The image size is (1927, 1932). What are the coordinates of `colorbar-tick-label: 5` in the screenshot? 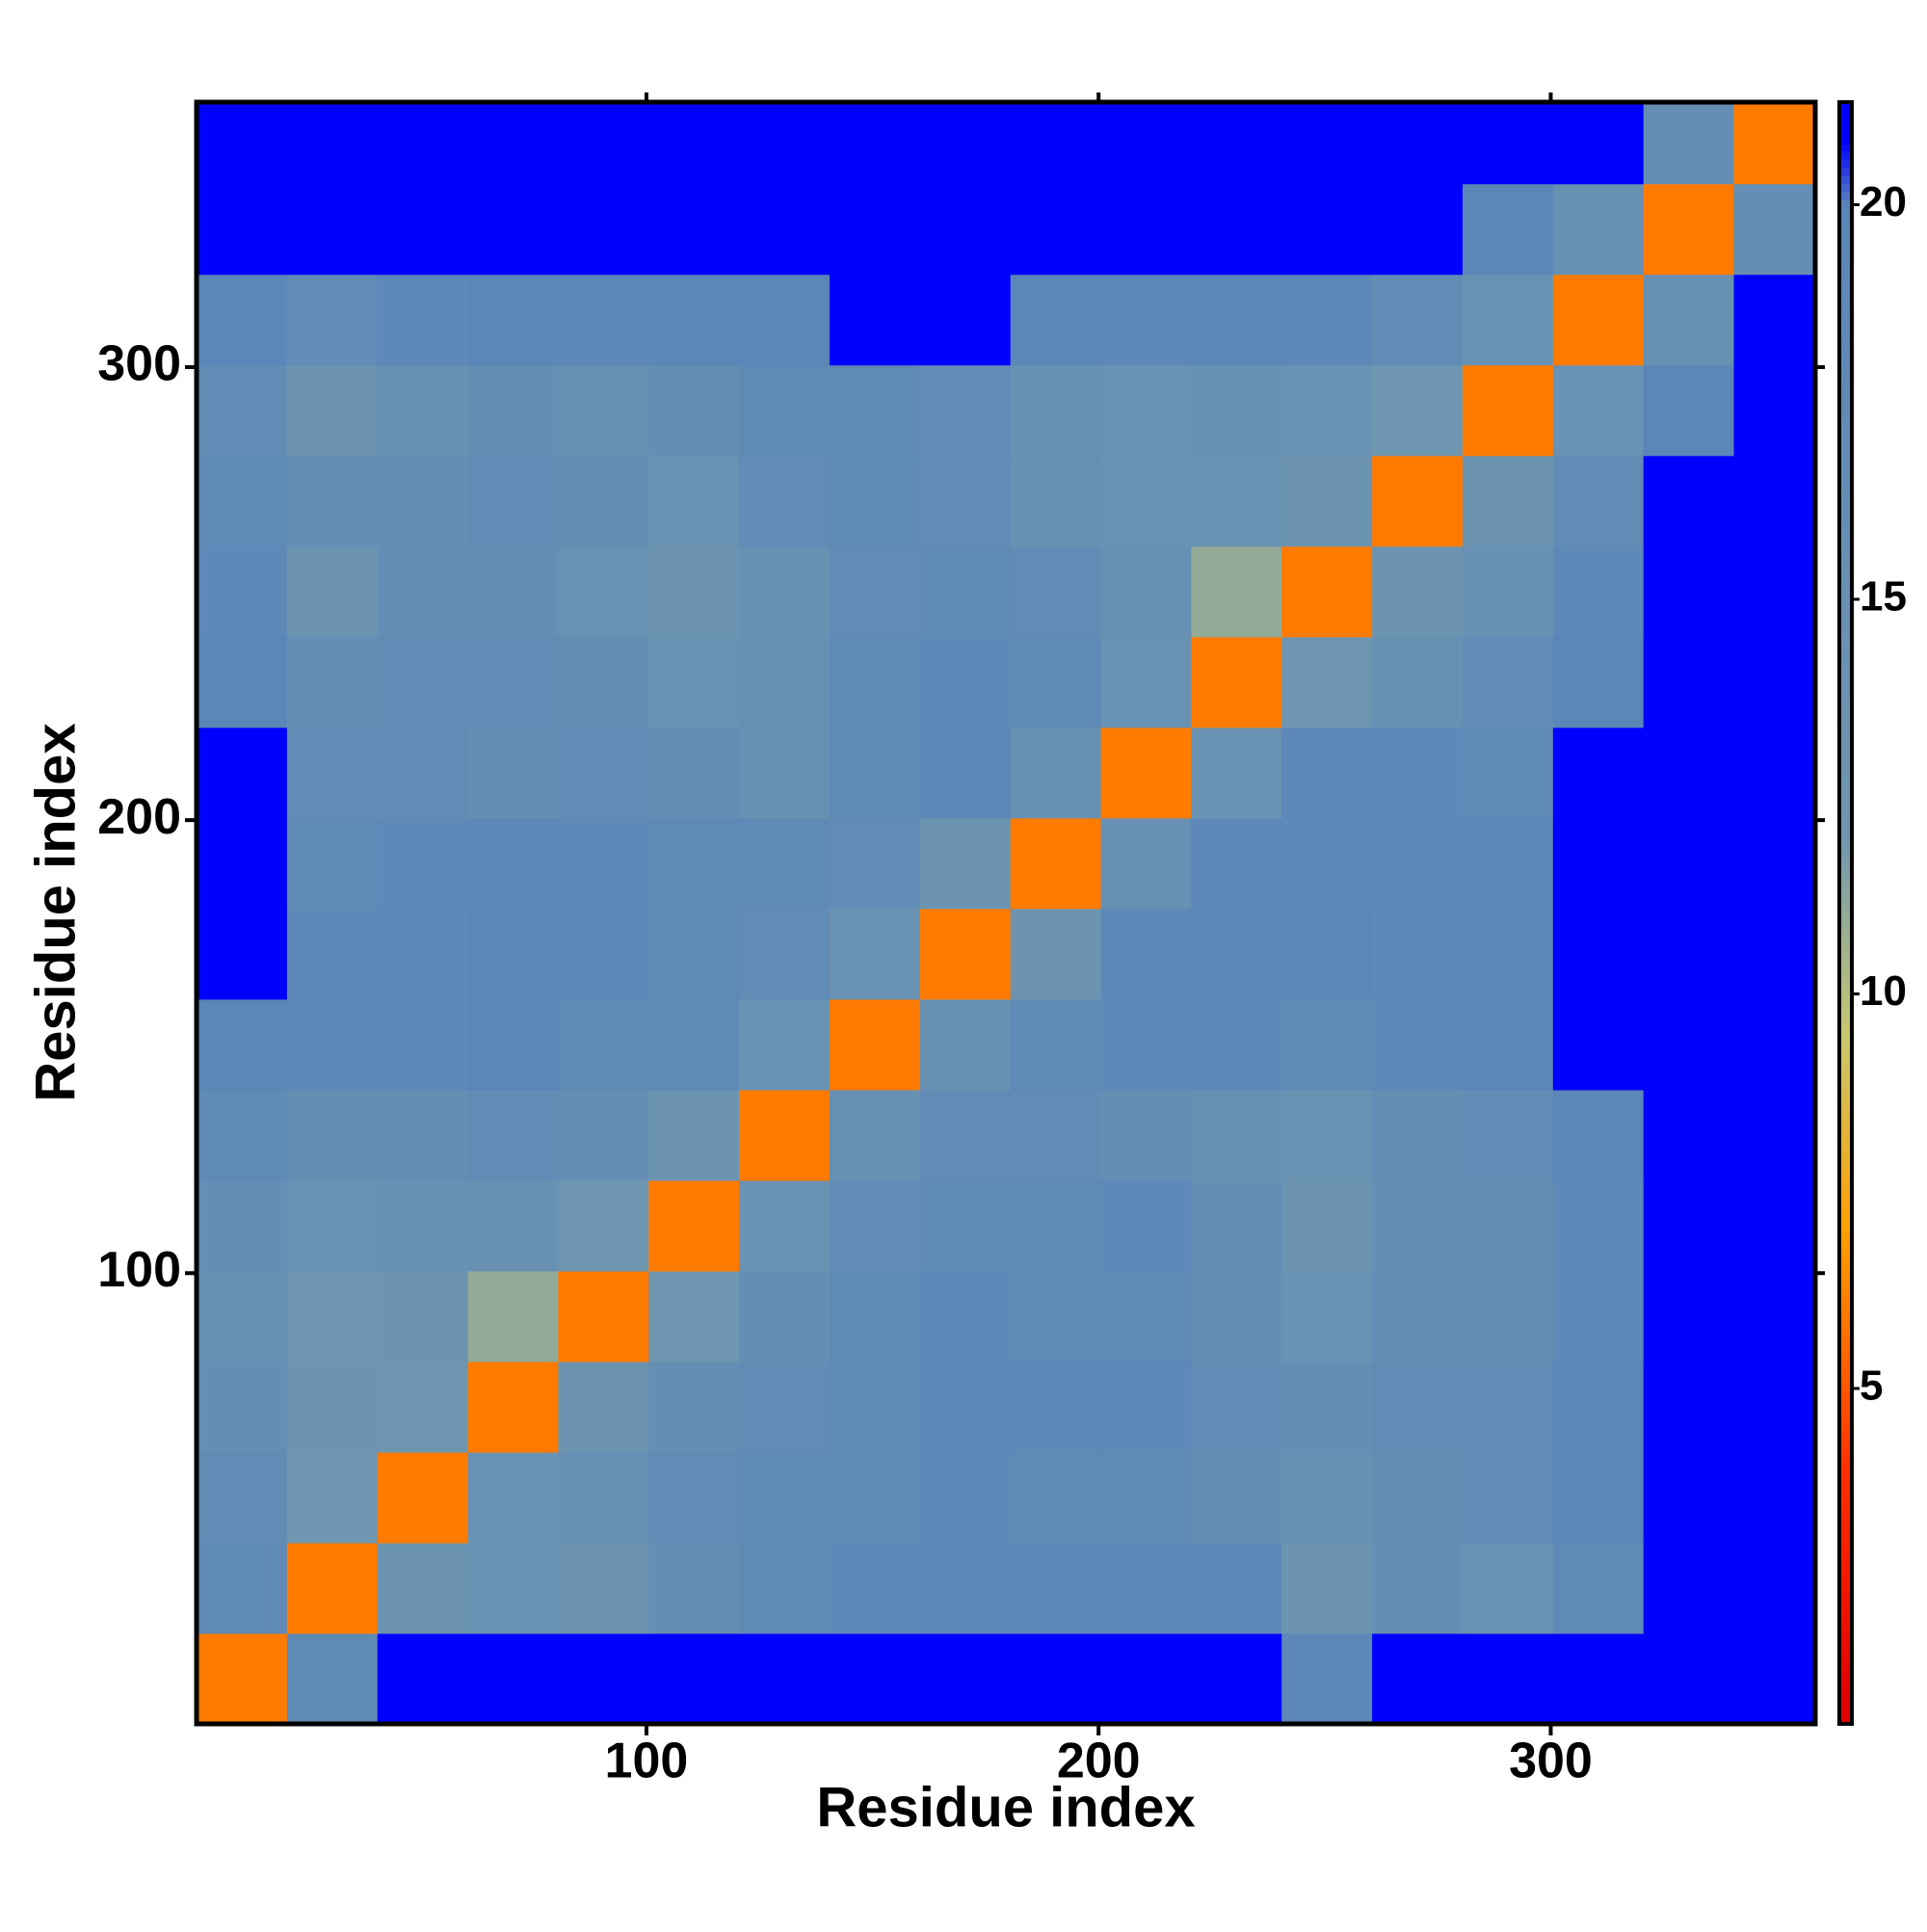 It's located at (1871, 1386).